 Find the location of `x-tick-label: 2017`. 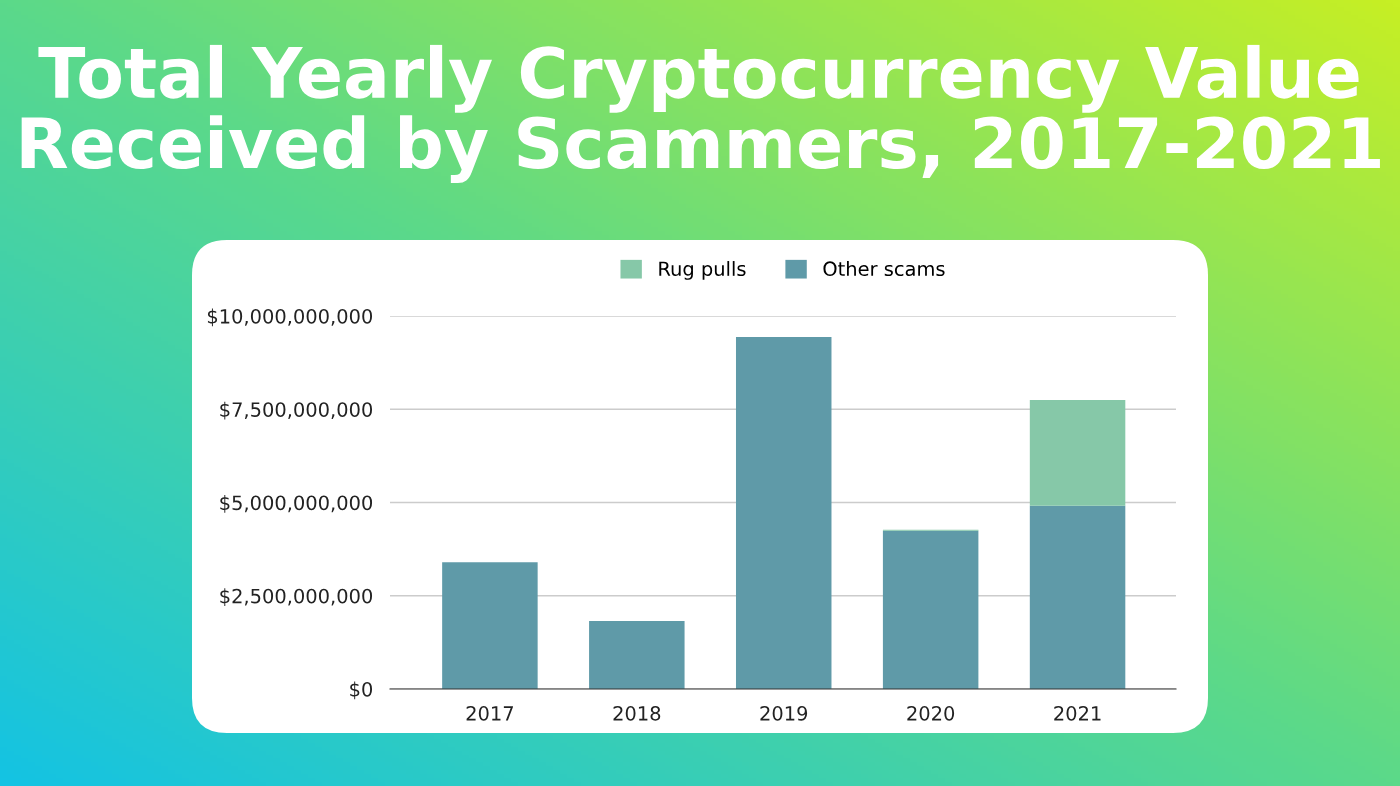

x-tick-label: 2017 is located at coordinates (489, 713).